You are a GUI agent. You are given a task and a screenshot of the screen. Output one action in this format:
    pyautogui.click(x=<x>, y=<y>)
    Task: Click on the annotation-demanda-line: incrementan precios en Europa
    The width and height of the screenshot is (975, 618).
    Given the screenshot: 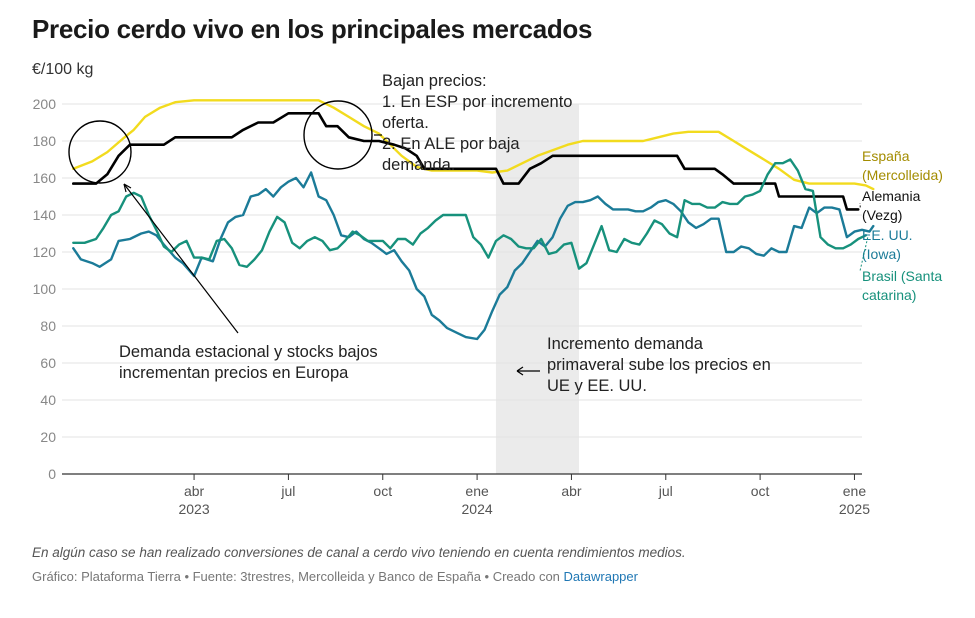 What is the action you would take?
    pyautogui.click(x=234, y=373)
    